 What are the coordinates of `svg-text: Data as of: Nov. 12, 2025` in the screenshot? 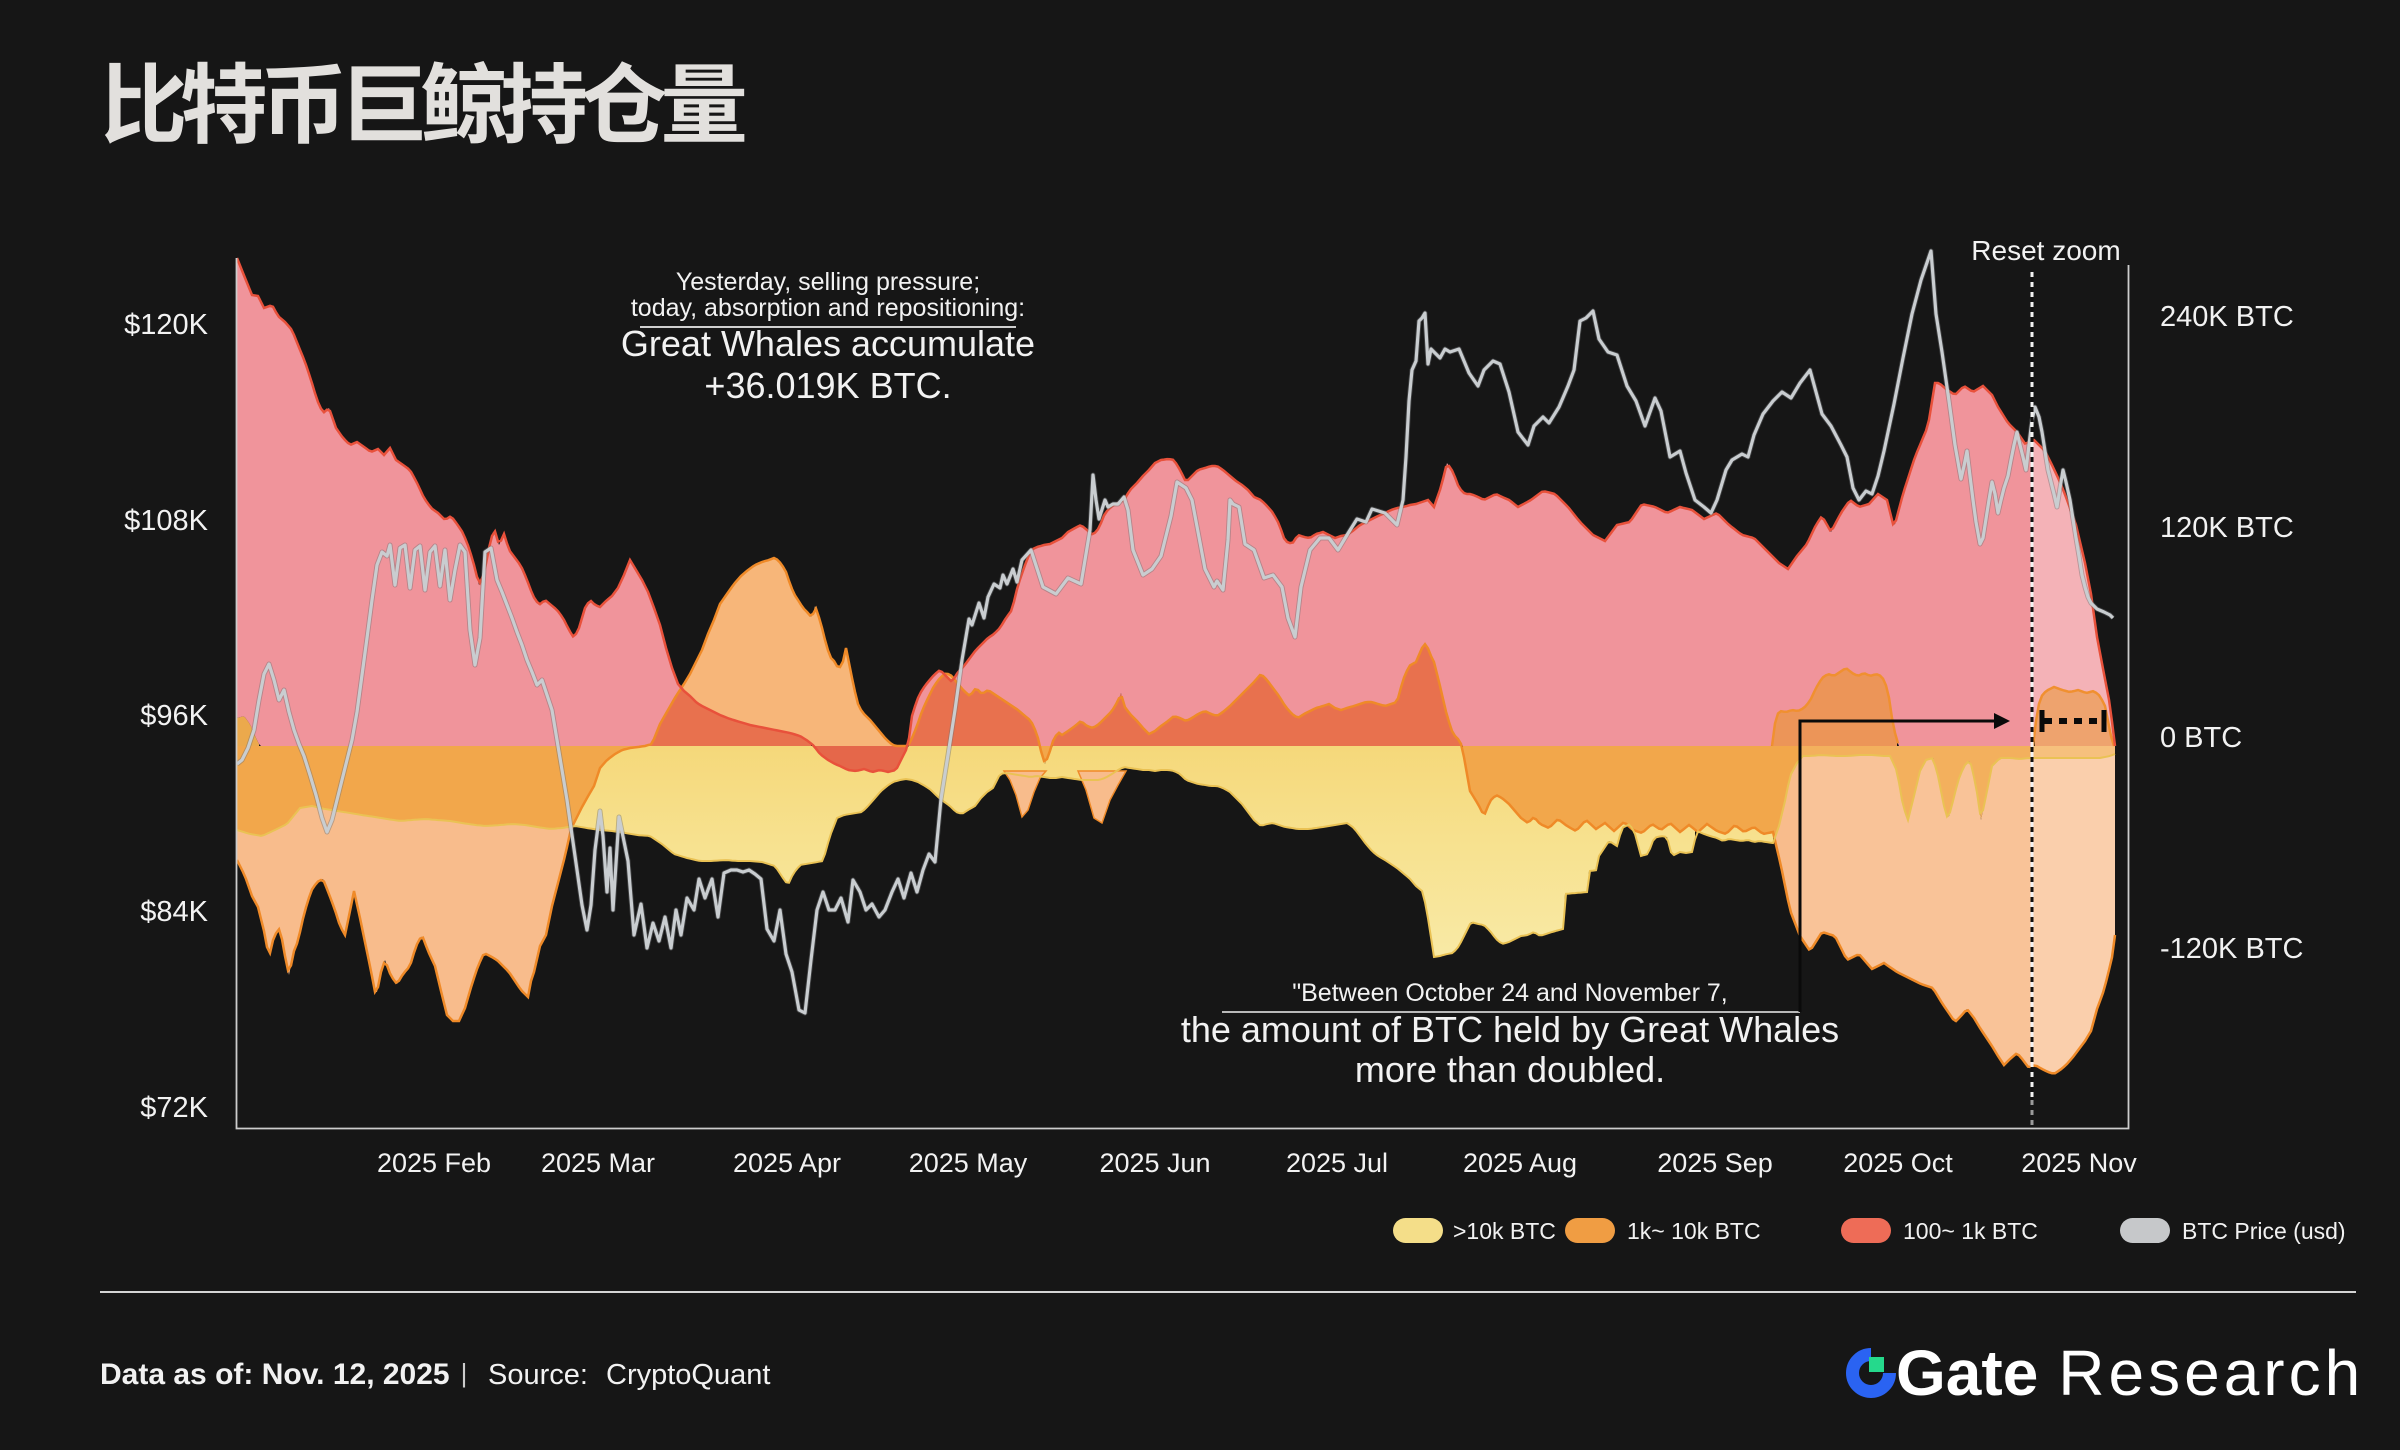 It's located at (275, 1374).